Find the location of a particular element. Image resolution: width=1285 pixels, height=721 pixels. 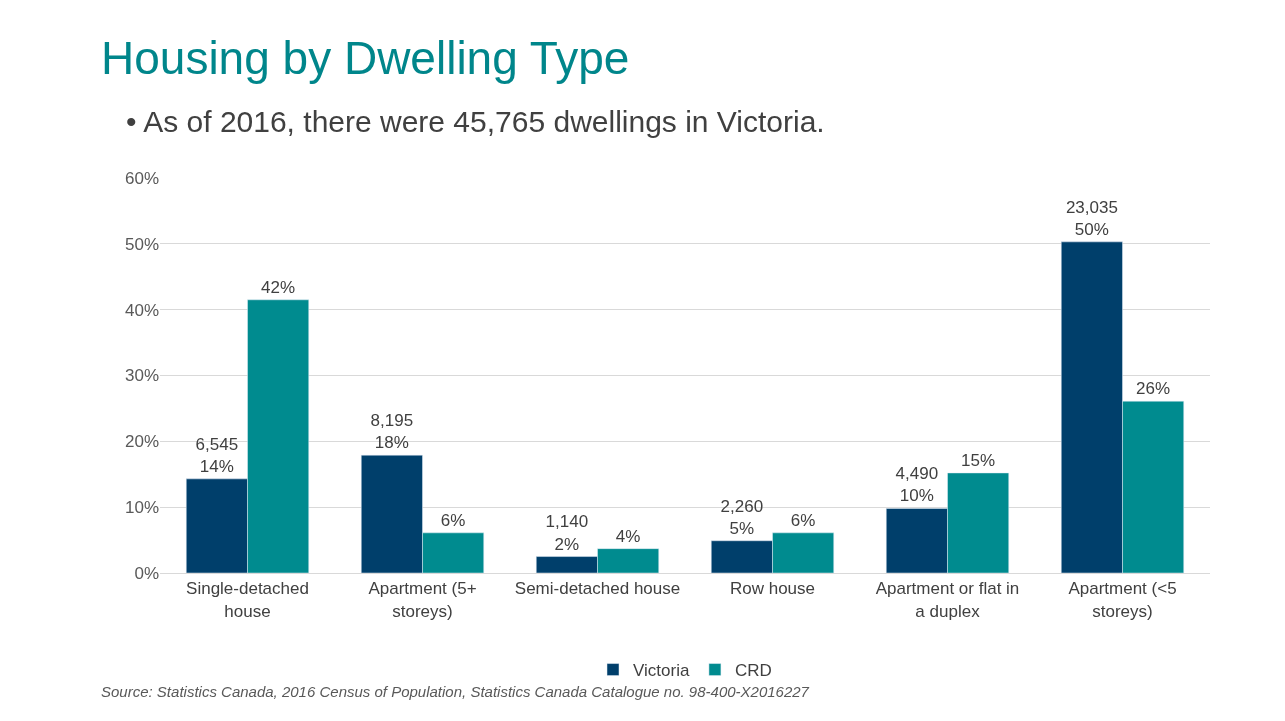

chart-subtitle: • As of 2016, there were 45,765 dwellings in Victoria. is located at coordinates (475, 121).